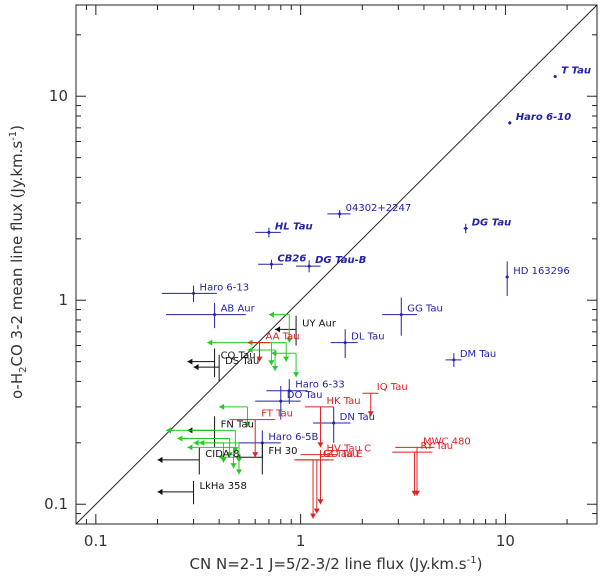 This screenshot has width=600, height=576. What do you see at coordinates (259, 352) in the screenshot?
I see `y-limit-aa-tau` at bounding box center [259, 352].